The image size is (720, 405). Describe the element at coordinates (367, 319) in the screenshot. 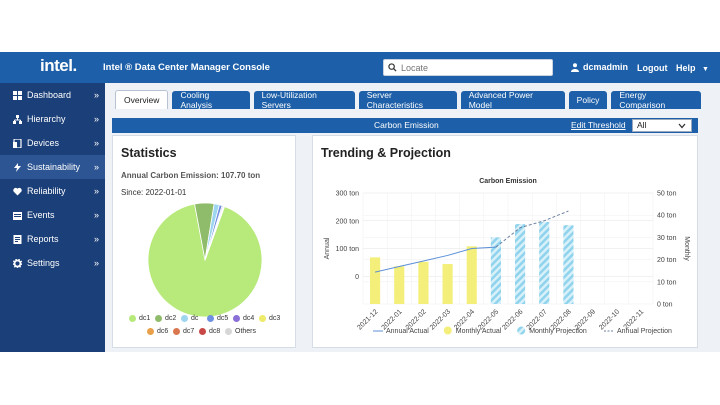

I see `x-tick-label: 2021-12` at that location.